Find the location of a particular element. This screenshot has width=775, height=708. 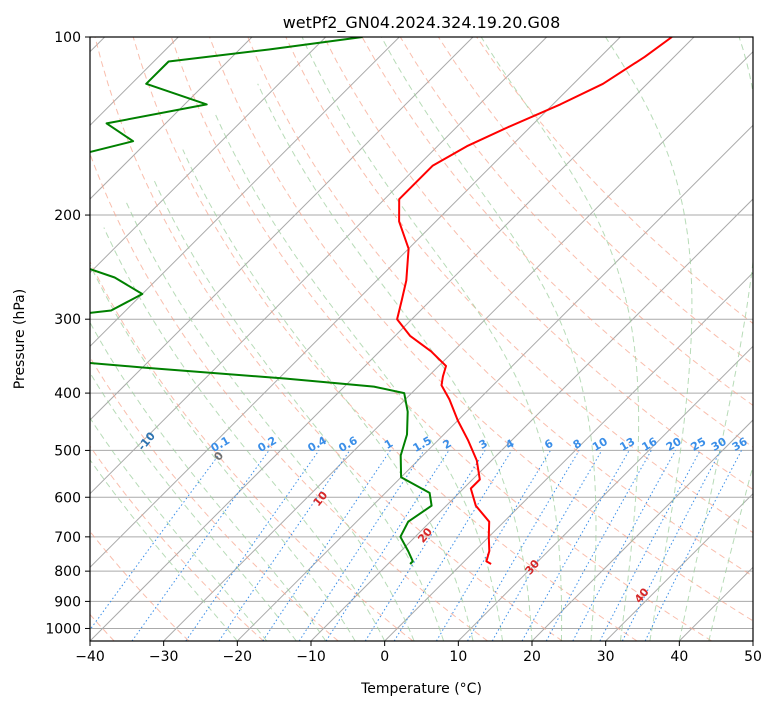

x-tick-label: −40 is located at coordinates (90, 657).